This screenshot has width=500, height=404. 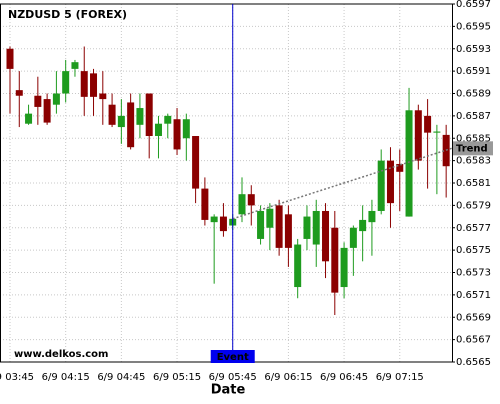 What do you see at coordinates (66, 377) in the screenshot?
I see `x-tick-label: 6/9 04:15` at bounding box center [66, 377].